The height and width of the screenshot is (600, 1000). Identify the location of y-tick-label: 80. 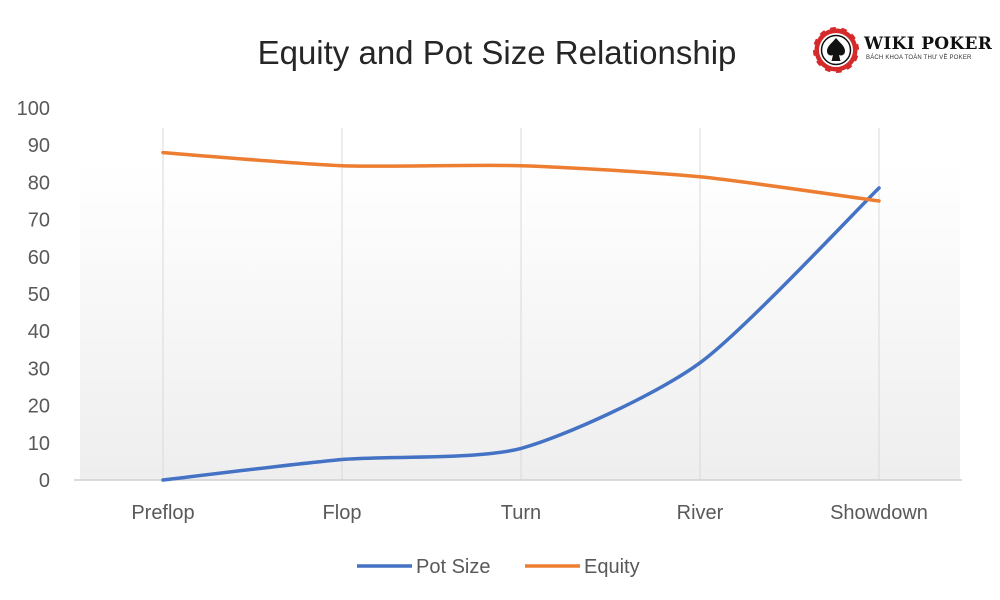
(39, 183).